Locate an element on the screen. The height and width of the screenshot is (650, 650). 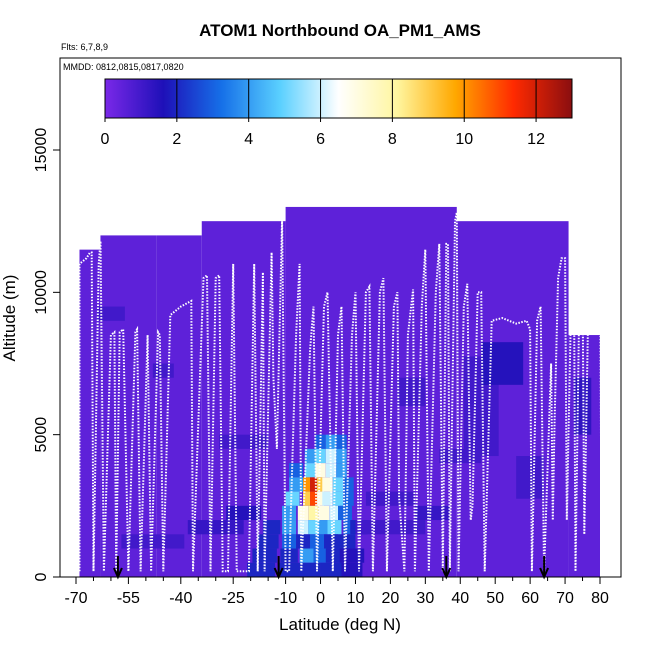
colorbar-ticks: 0 2 4 6 8 10 12 is located at coordinates (323, 113).